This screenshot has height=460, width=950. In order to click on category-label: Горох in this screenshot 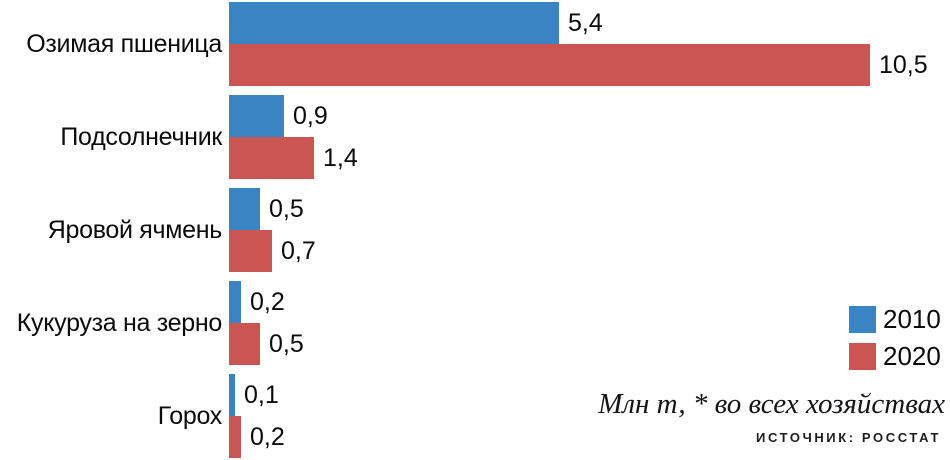, I will do `click(190, 415)`.